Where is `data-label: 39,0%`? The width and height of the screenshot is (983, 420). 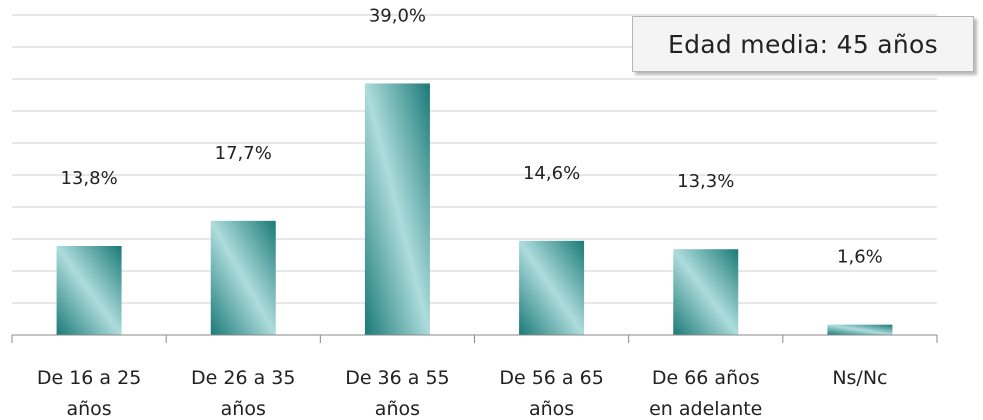
data-label: 39,0% is located at coordinates (397, 15).